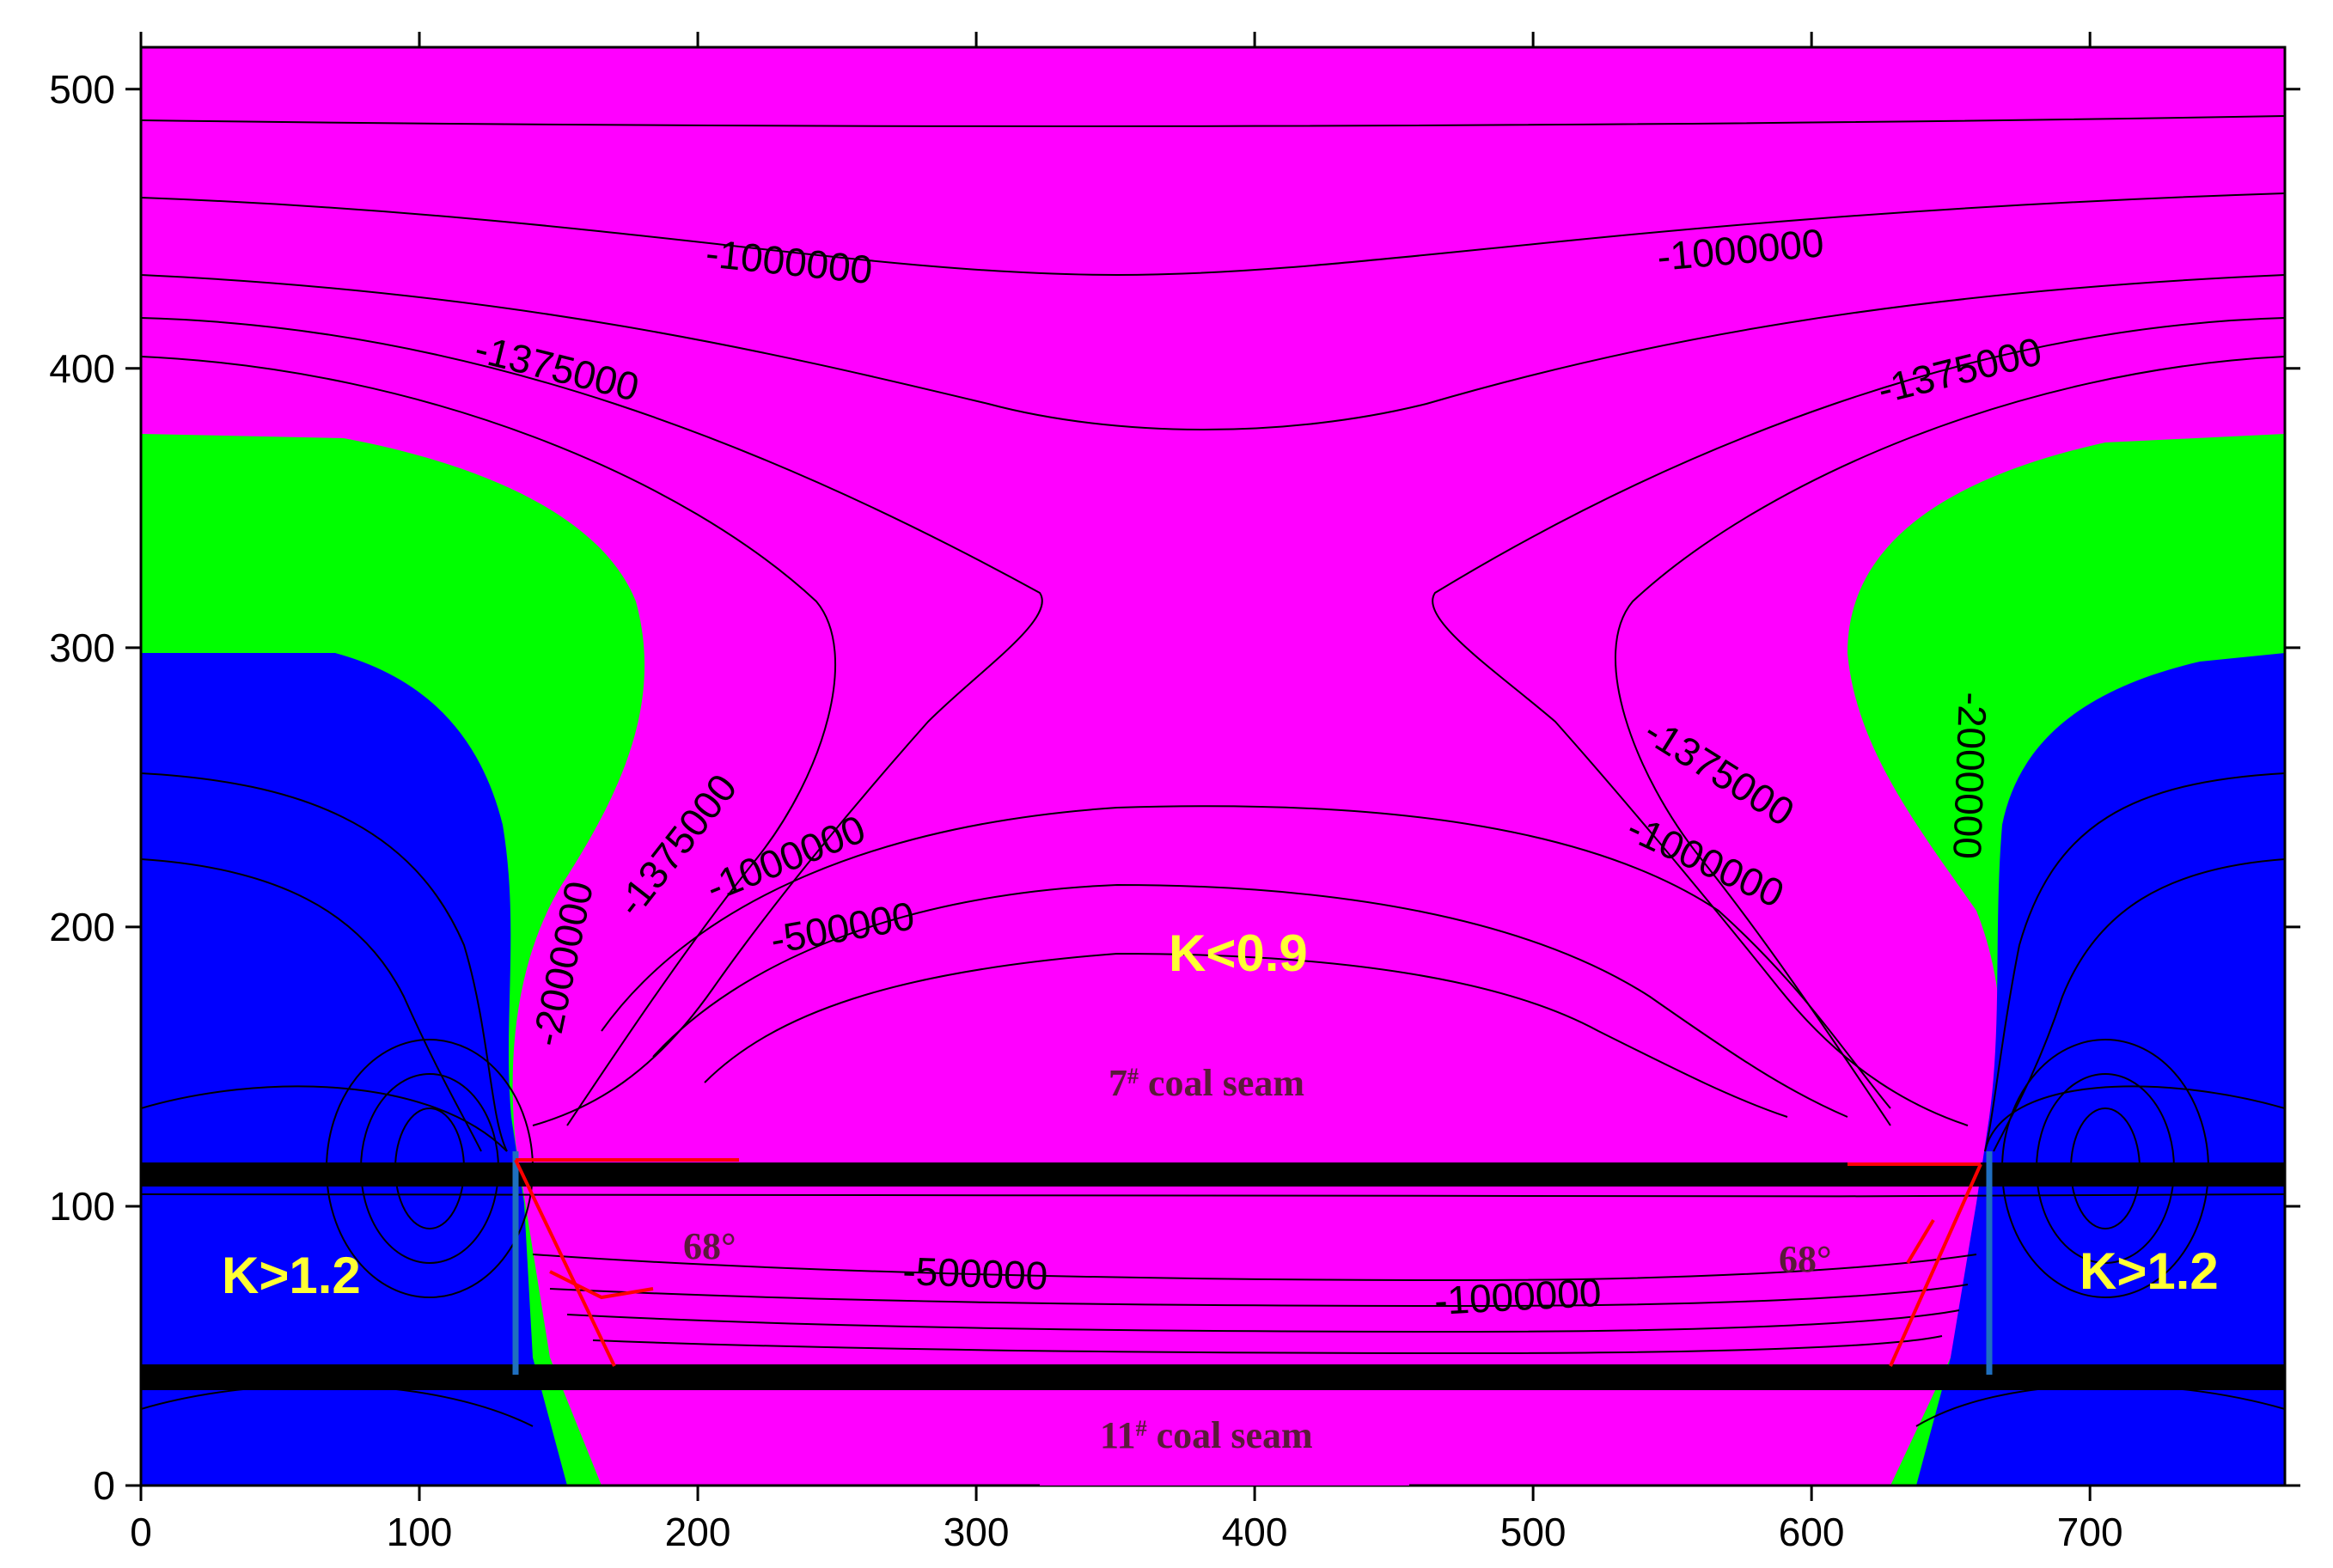 The width and height of the screenshot is (2333, 1568). I want to click on field-blue-region-left, so click(354, 1069).